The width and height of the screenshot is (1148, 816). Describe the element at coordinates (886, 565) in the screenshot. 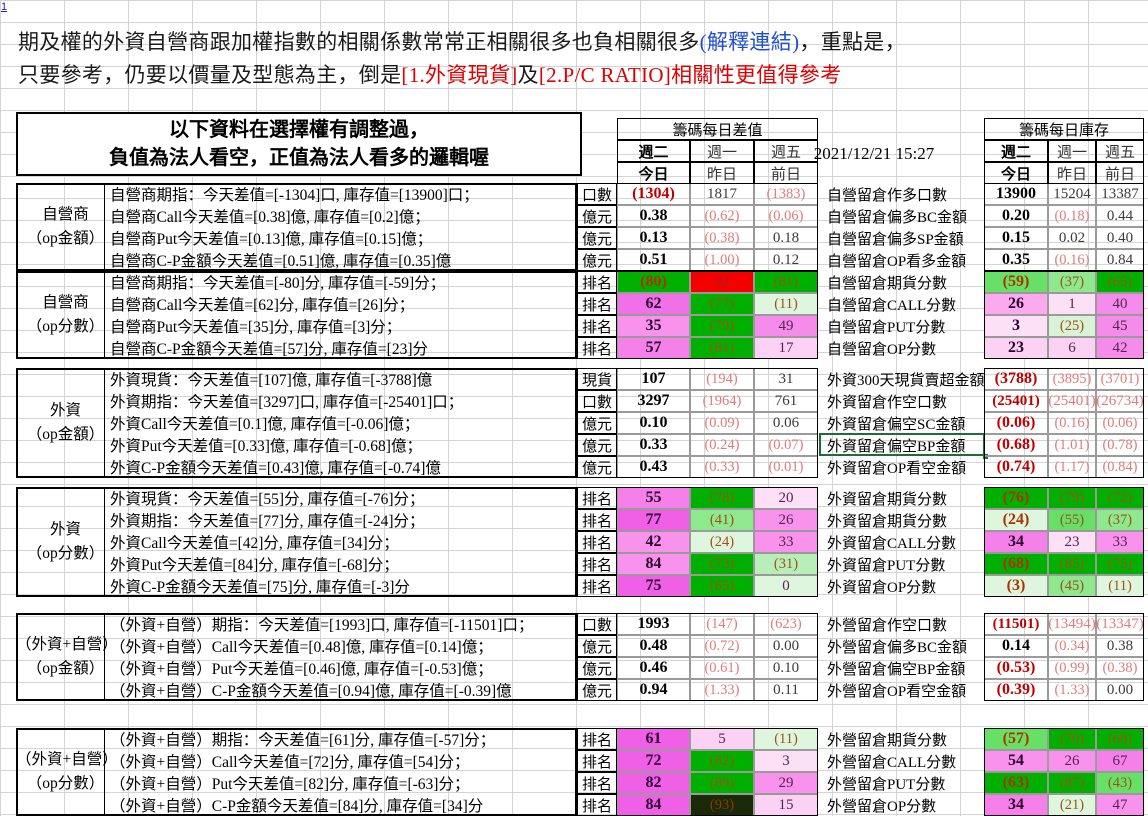

I see `stock-row-label: 外資留倉PUT分數` at that location.